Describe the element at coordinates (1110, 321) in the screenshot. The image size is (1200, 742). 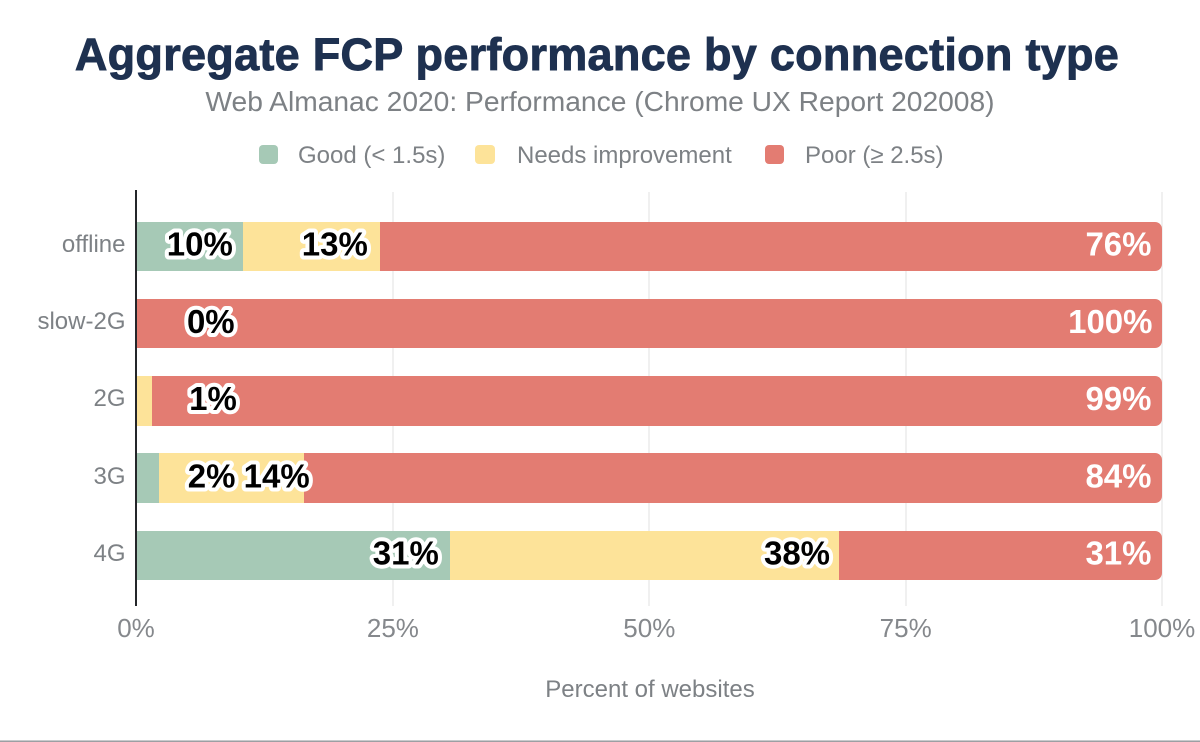
I see `svg-text: 100%` at that location.